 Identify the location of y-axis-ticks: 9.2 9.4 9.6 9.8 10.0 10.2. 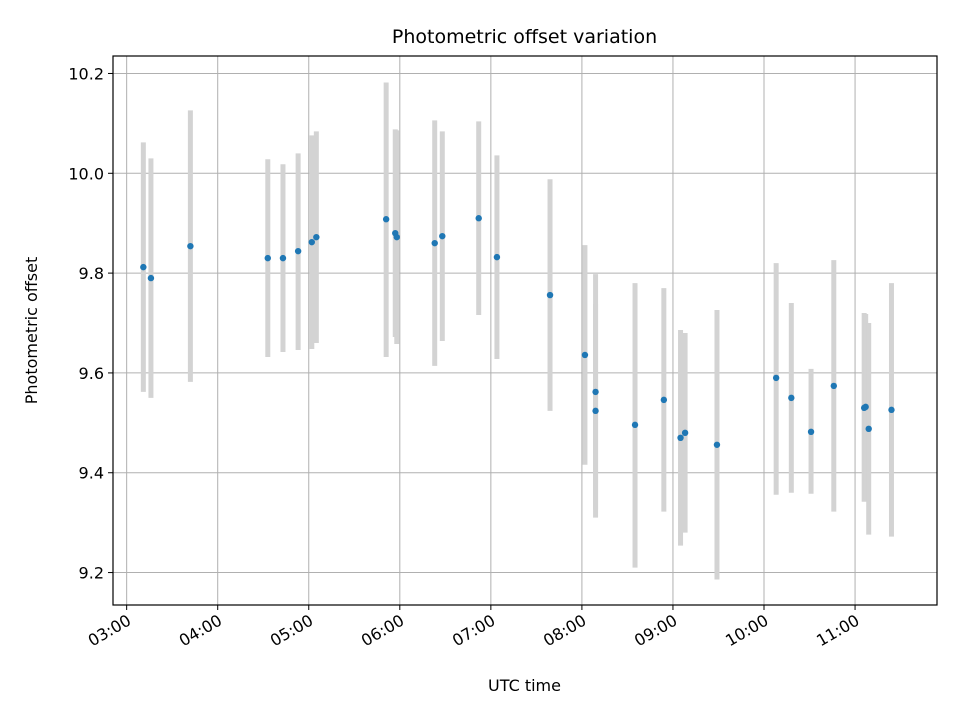
(90, 323).